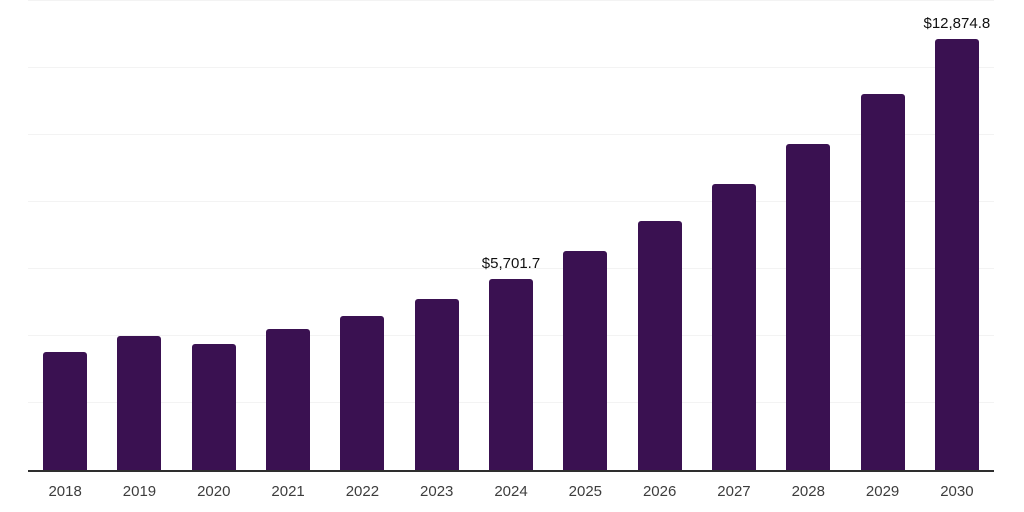 This screenshot has width=1024, height=512. I want to click on bar-2027, so click(733, 327).